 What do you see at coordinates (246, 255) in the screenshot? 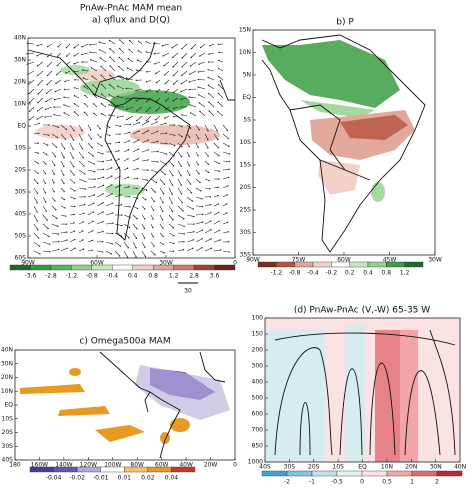
I see `y-tick-label: 35S` at bounding box center [246, 255].